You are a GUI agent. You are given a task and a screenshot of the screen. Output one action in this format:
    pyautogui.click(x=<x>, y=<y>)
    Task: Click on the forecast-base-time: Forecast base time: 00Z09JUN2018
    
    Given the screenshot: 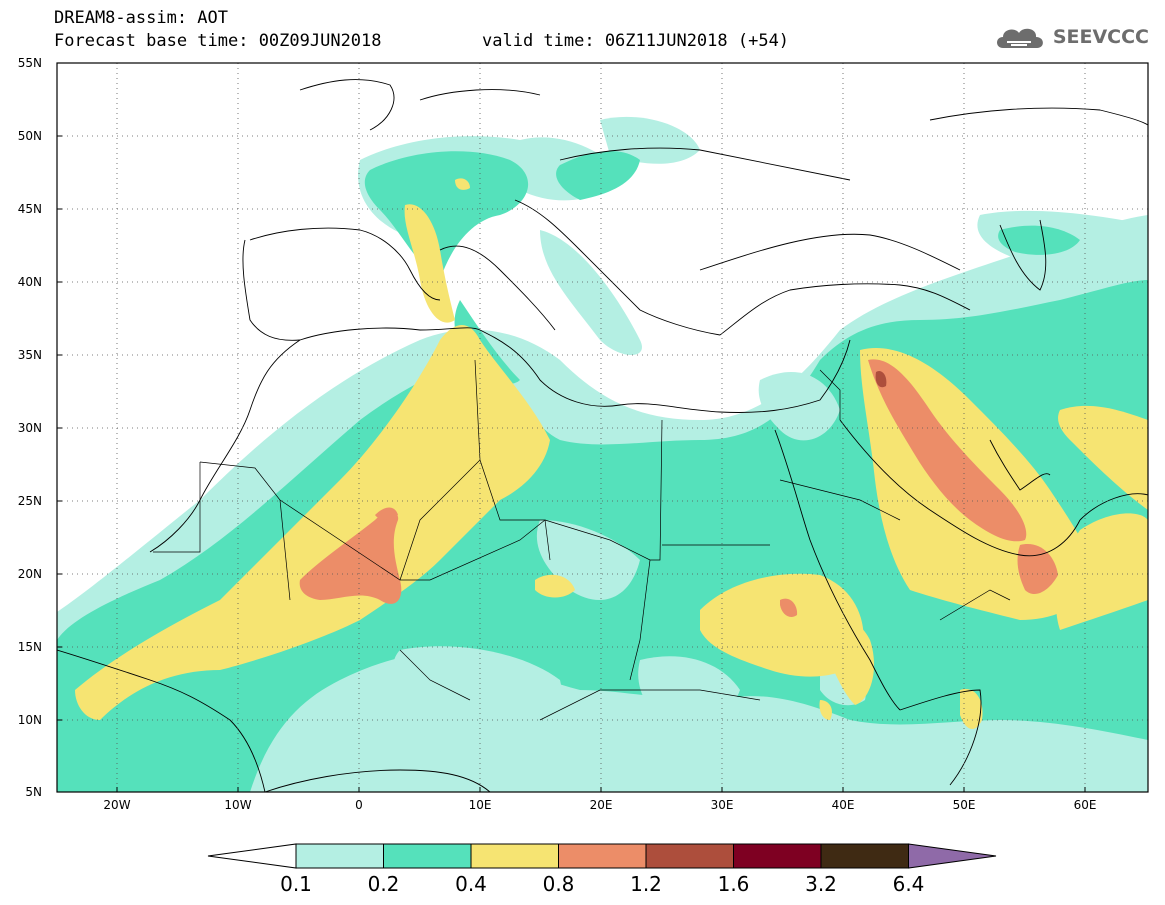 What is the action you would take?
    pyautogui.click(x=218, y=41)
    